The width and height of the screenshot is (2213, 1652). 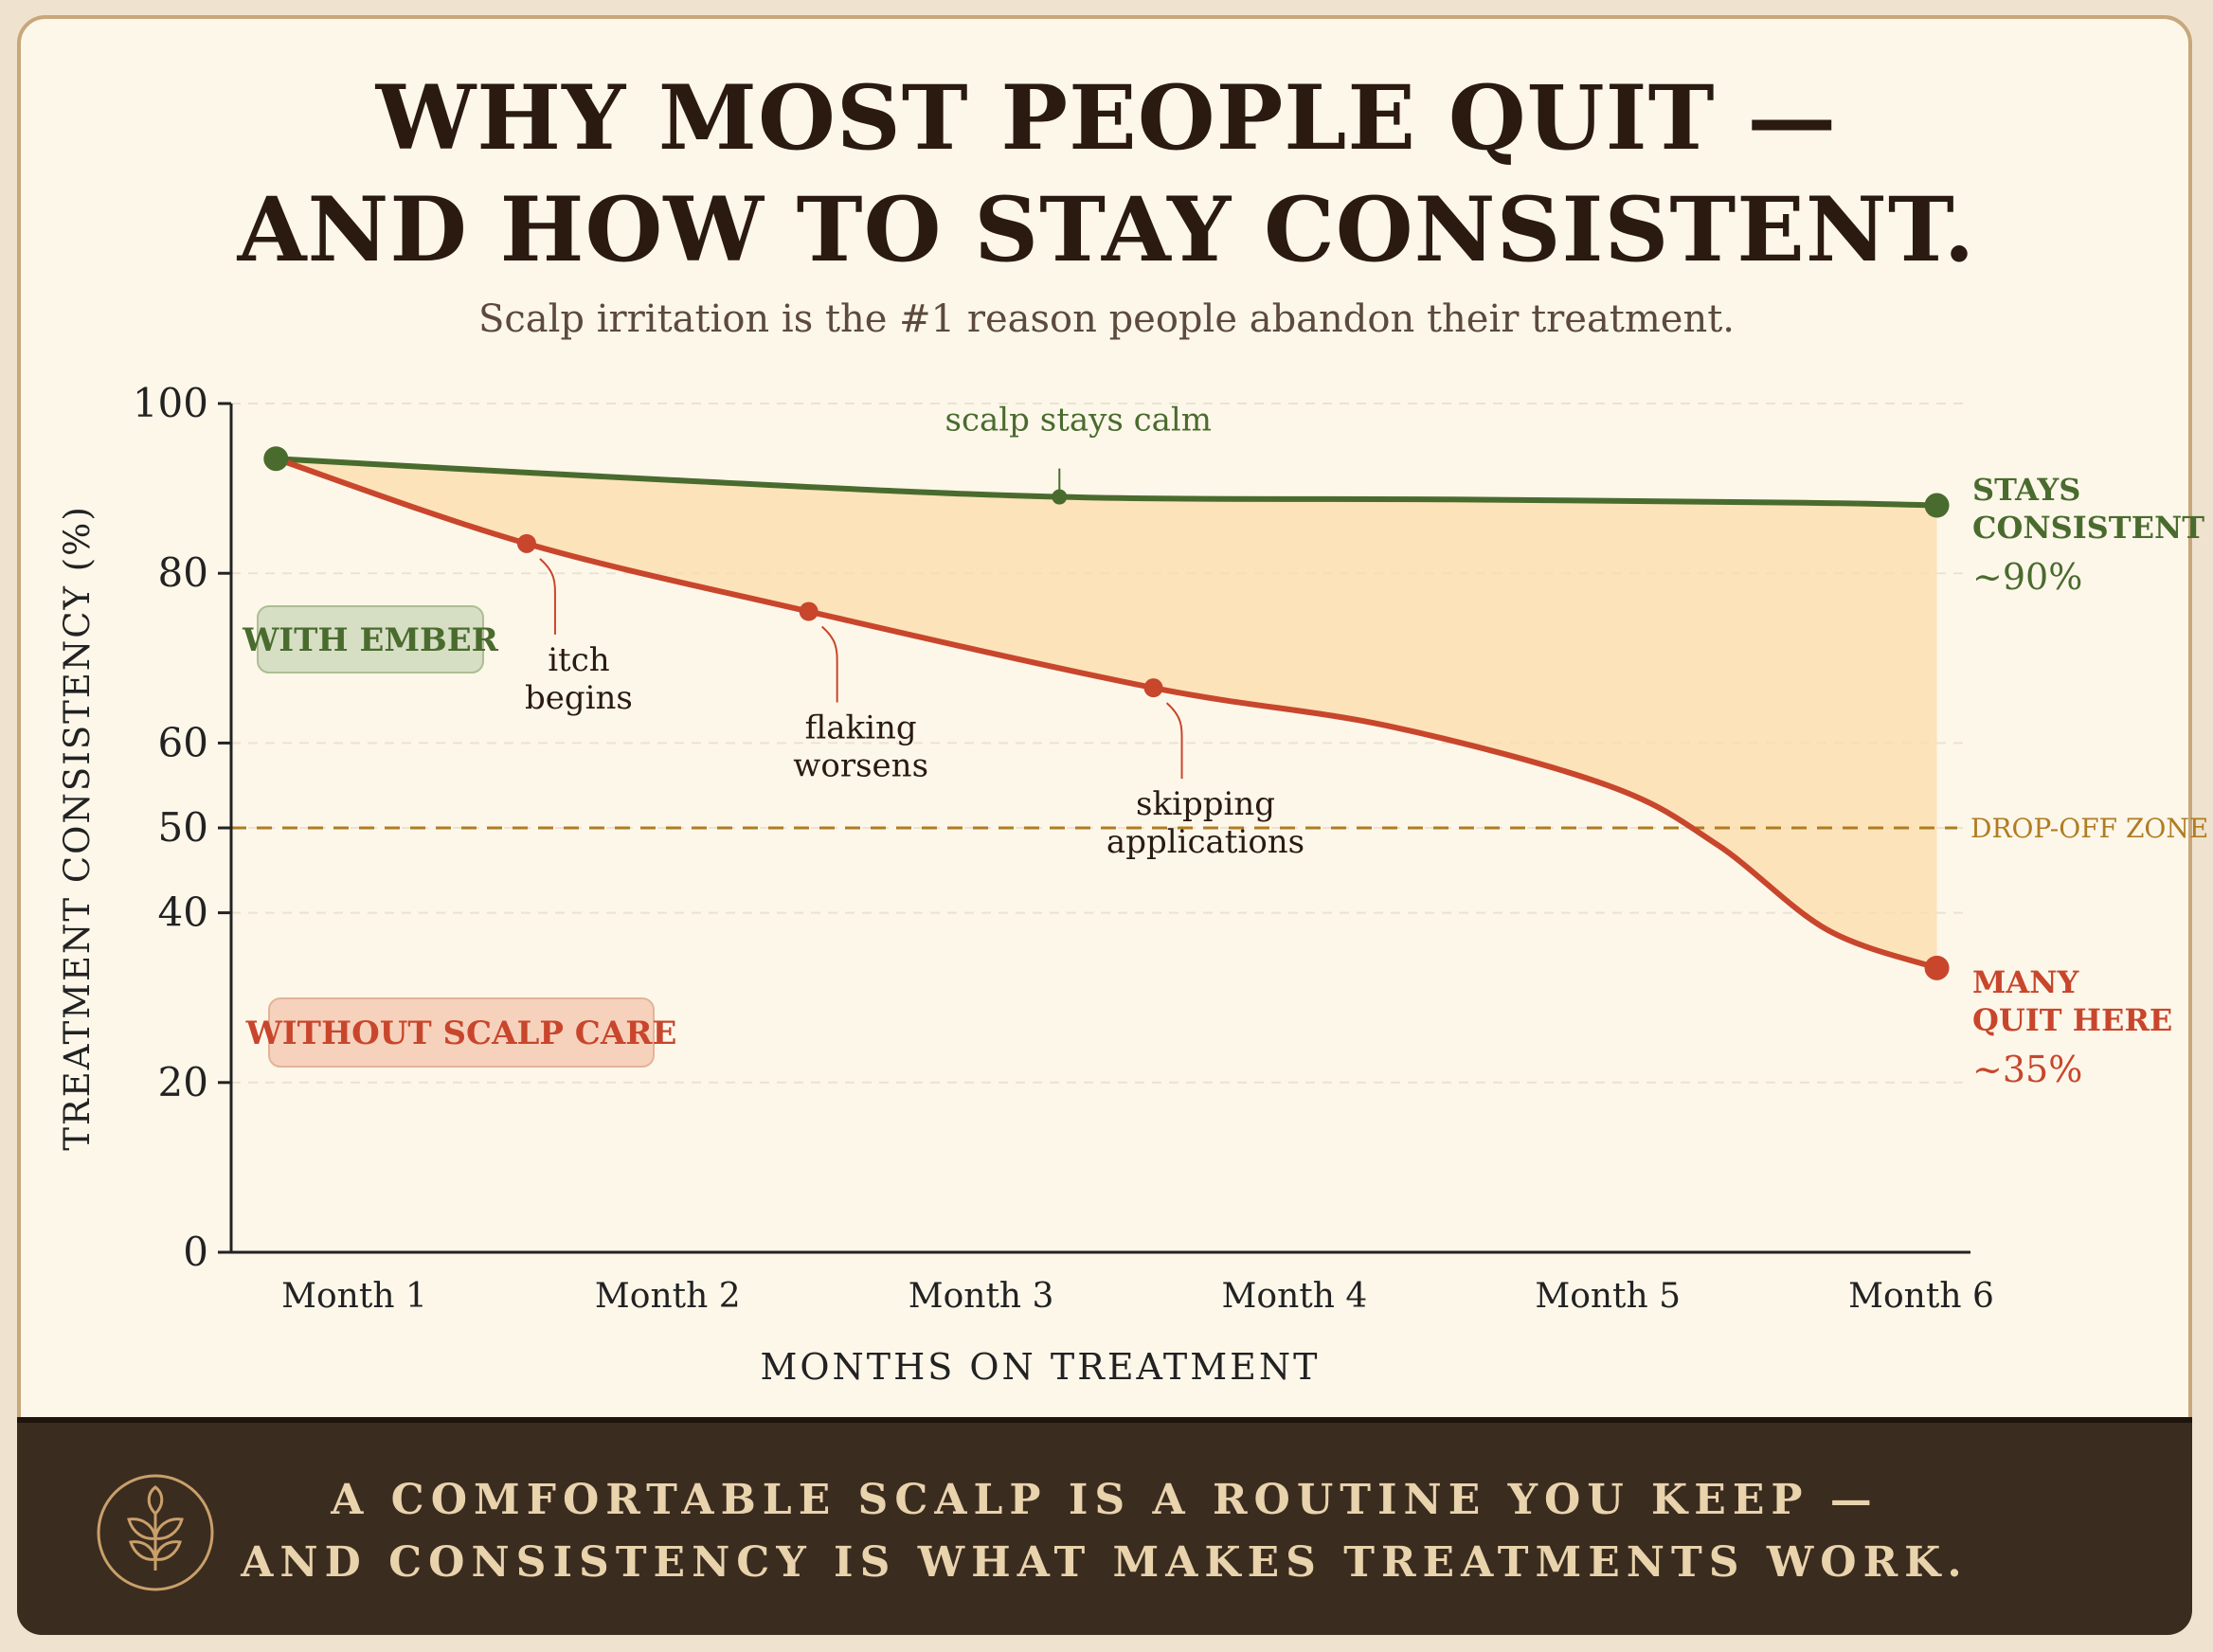 What do you see at coordinates (1295, 1296) in the screenshot?
I see `x-tick-label: Month 4` at bounding box center [1295, 1296].